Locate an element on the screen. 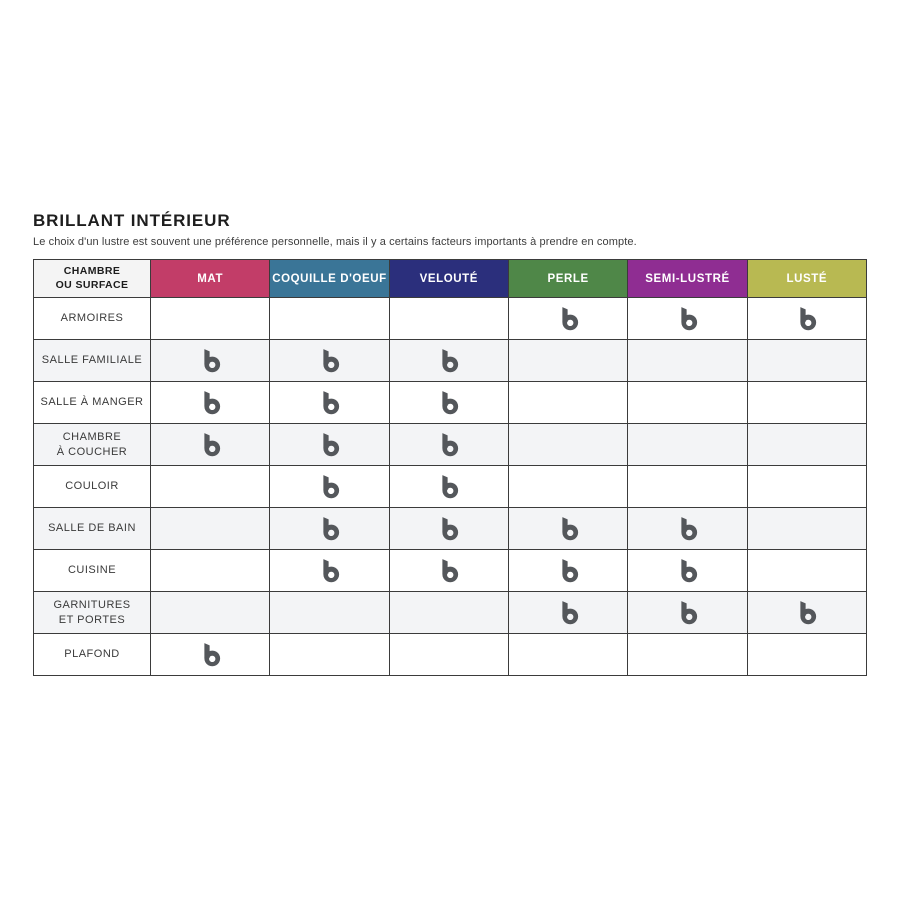 The height and width of the screenshot is (900, 900). cell-cuisine-perle is located at coordinates (569, 571).